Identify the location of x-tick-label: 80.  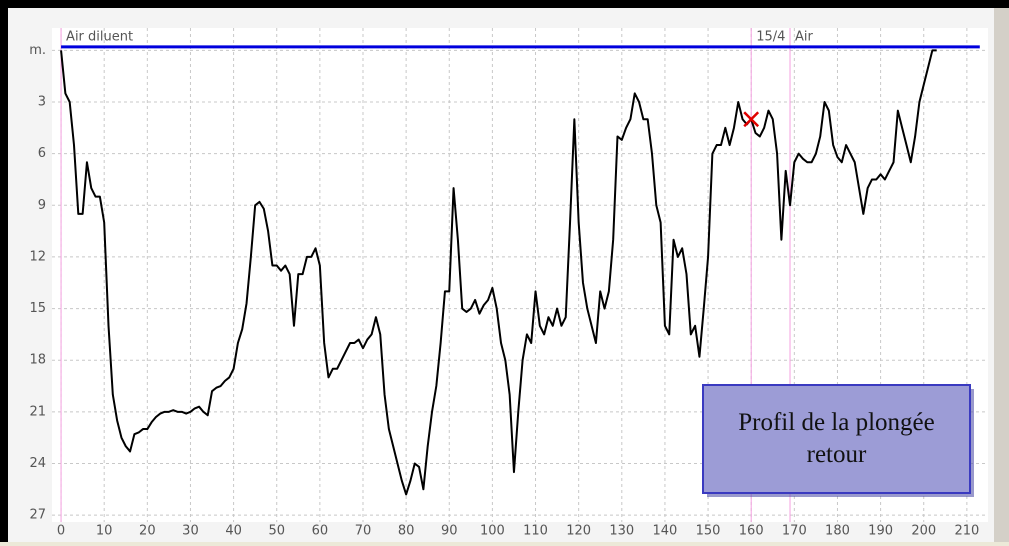
(406, 531).